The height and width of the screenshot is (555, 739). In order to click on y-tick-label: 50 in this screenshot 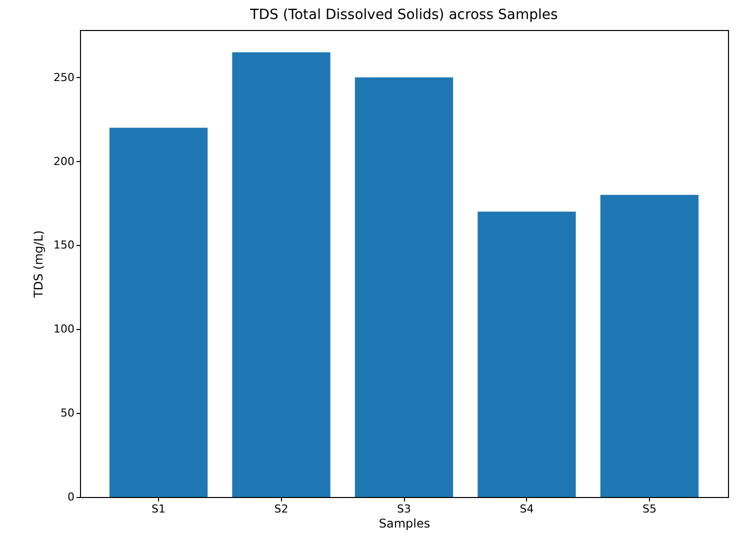, I will do `click(67, 413)`.